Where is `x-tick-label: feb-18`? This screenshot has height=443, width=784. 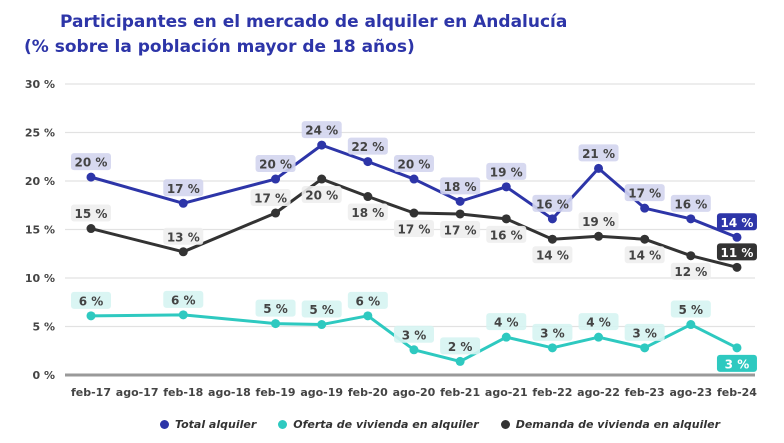 x-tick-label: feb-18 is located at coordinates (183, 392).